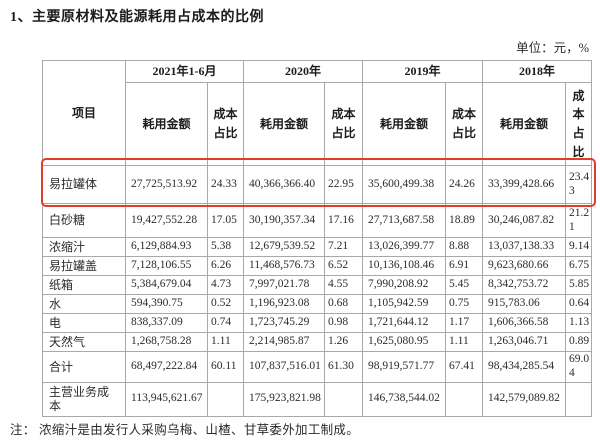 Image resolution: width=600 pixels, height=441 pixels. Describe the element at coordinates (464, 285) in the screenshot. I see `ratio-cell-2019: 5.45` at that location.